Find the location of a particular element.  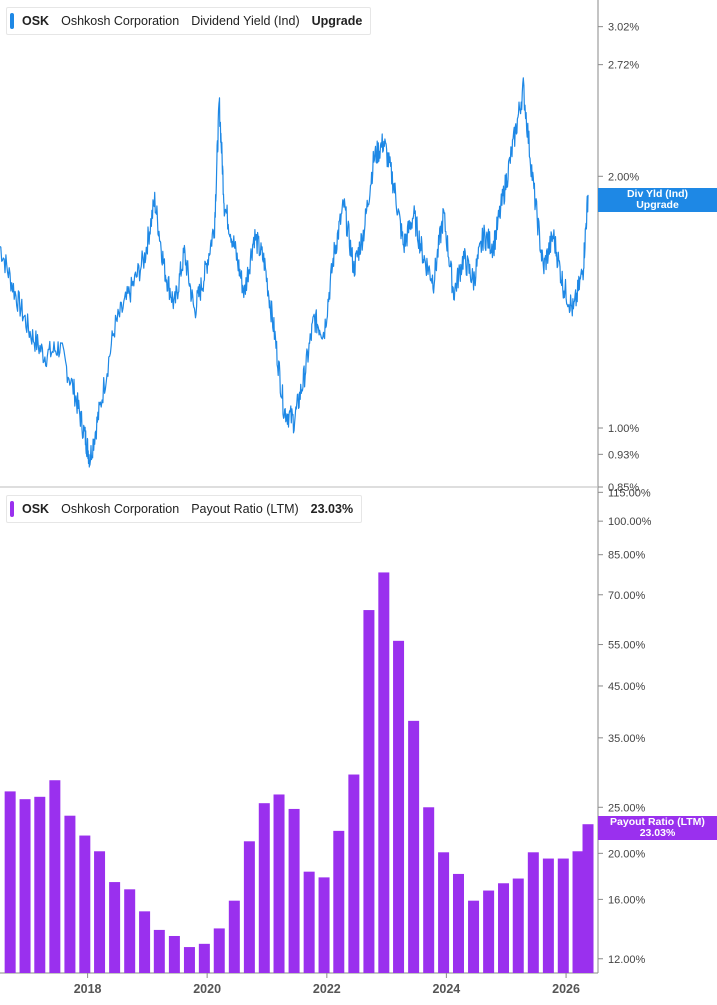

y-tick-label: 45.00% is located at coordinates (627, 687).